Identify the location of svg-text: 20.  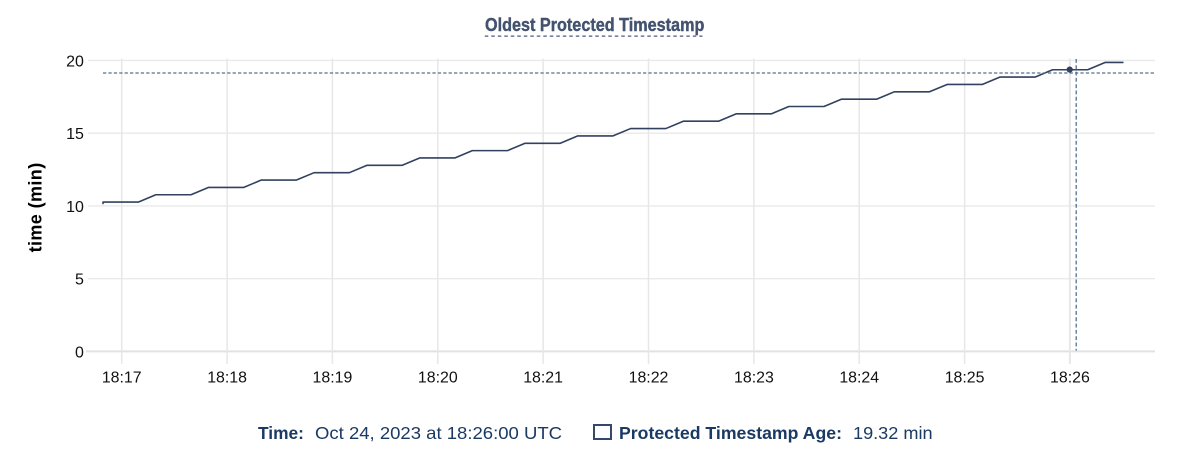
(75, 61).